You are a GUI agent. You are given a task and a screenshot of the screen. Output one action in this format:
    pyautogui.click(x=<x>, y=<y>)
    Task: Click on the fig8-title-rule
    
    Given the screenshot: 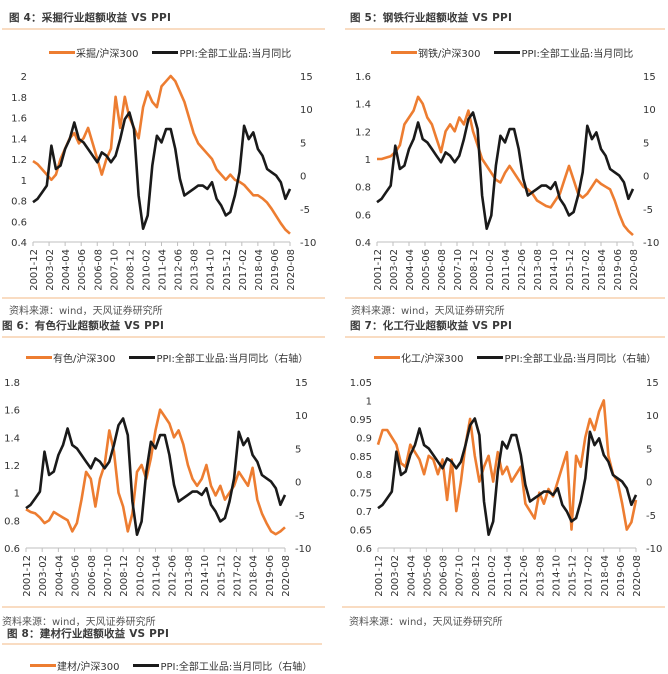 What is the action you would take?
    pyautogui.click(x=162, y=644)
    